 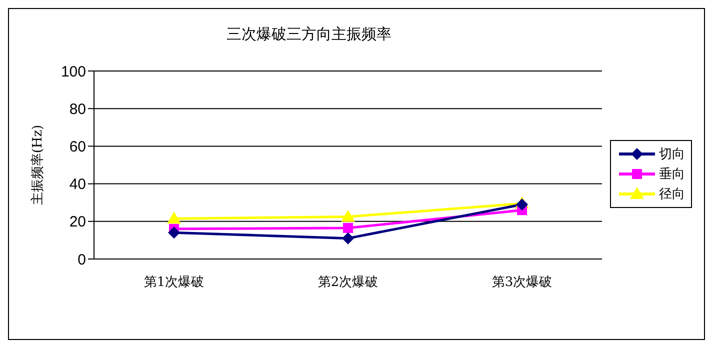 What do you see at coordinates (174, 282) in the screenshot?
I see `x-tick-label: 第1次爆破` at bounding box center [174, 282].